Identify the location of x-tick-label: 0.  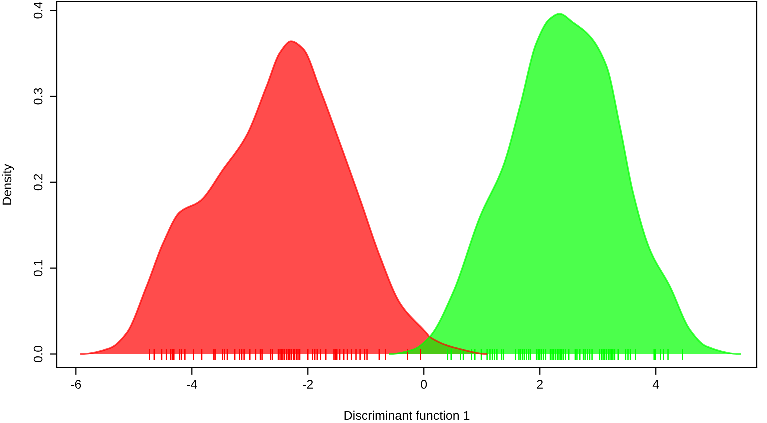
(424, 384).